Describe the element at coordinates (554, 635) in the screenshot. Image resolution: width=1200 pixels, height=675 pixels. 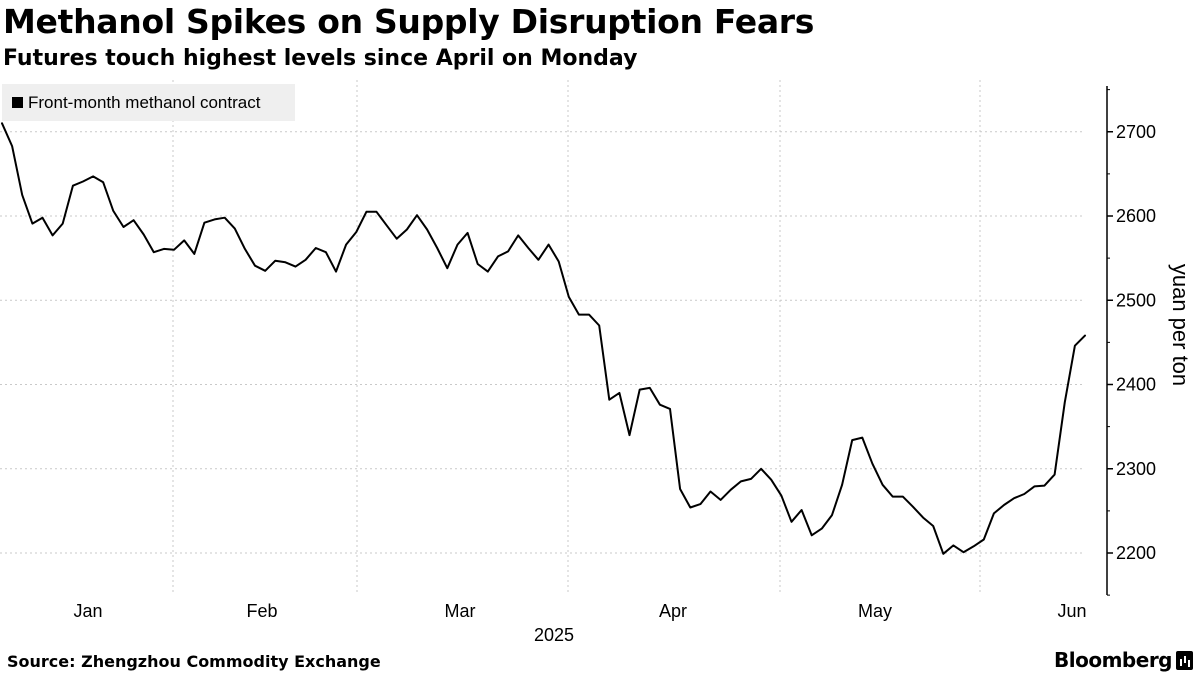
I see `x-axis-year-label: 2025` at that location.